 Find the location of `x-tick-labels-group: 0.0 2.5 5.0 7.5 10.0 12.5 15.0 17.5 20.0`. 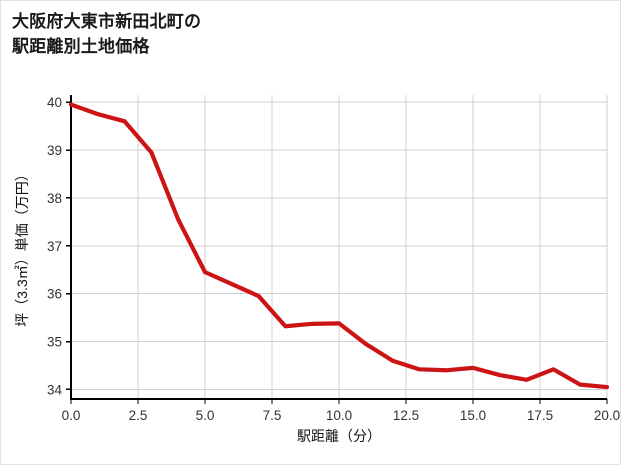

x-tick-labels-group: 0.0 2.5 5.0 7.5 10.0 12.5 15.0 17.5 20.0 is located at coordinates (341, 415).